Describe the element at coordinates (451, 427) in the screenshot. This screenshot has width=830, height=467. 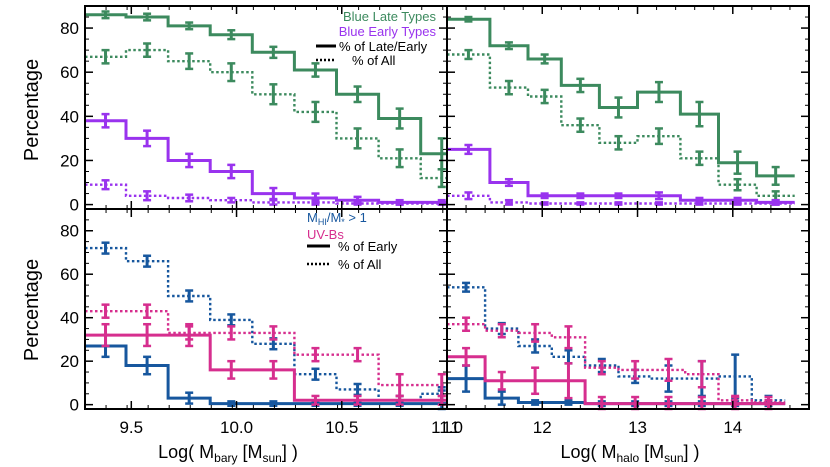
I see `x-tick-label: 11` at that location.